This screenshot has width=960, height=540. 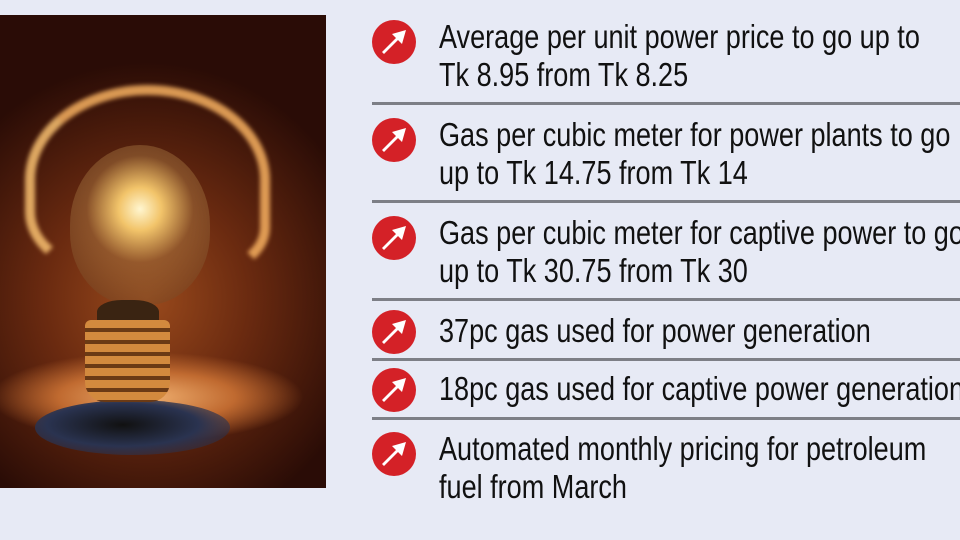 I want to click on bulb-shadow, so click(x=132, y=427).